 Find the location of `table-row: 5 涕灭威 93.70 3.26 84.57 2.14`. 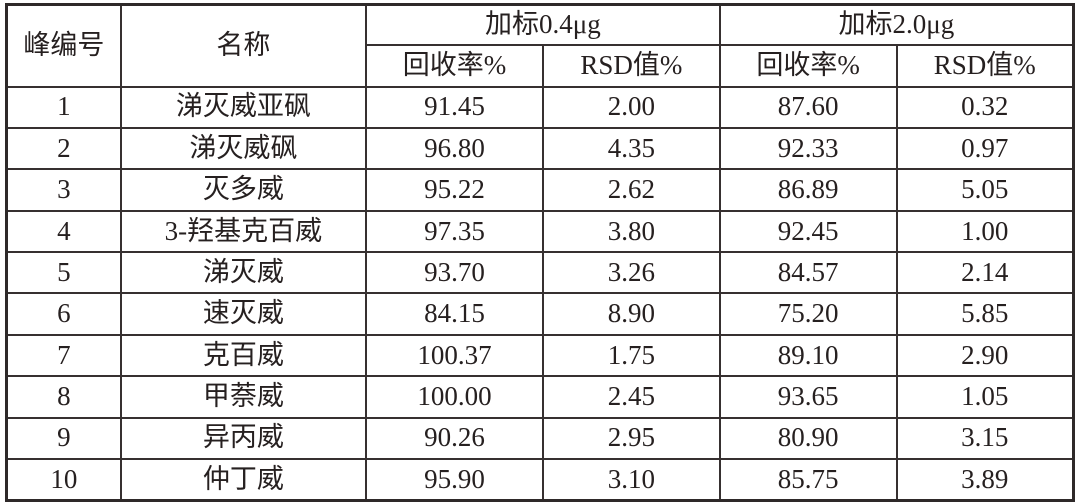

table-row: 5 涕灭威 93.70 3.26 84.57 2.14 is located at coordinates (540, 273).